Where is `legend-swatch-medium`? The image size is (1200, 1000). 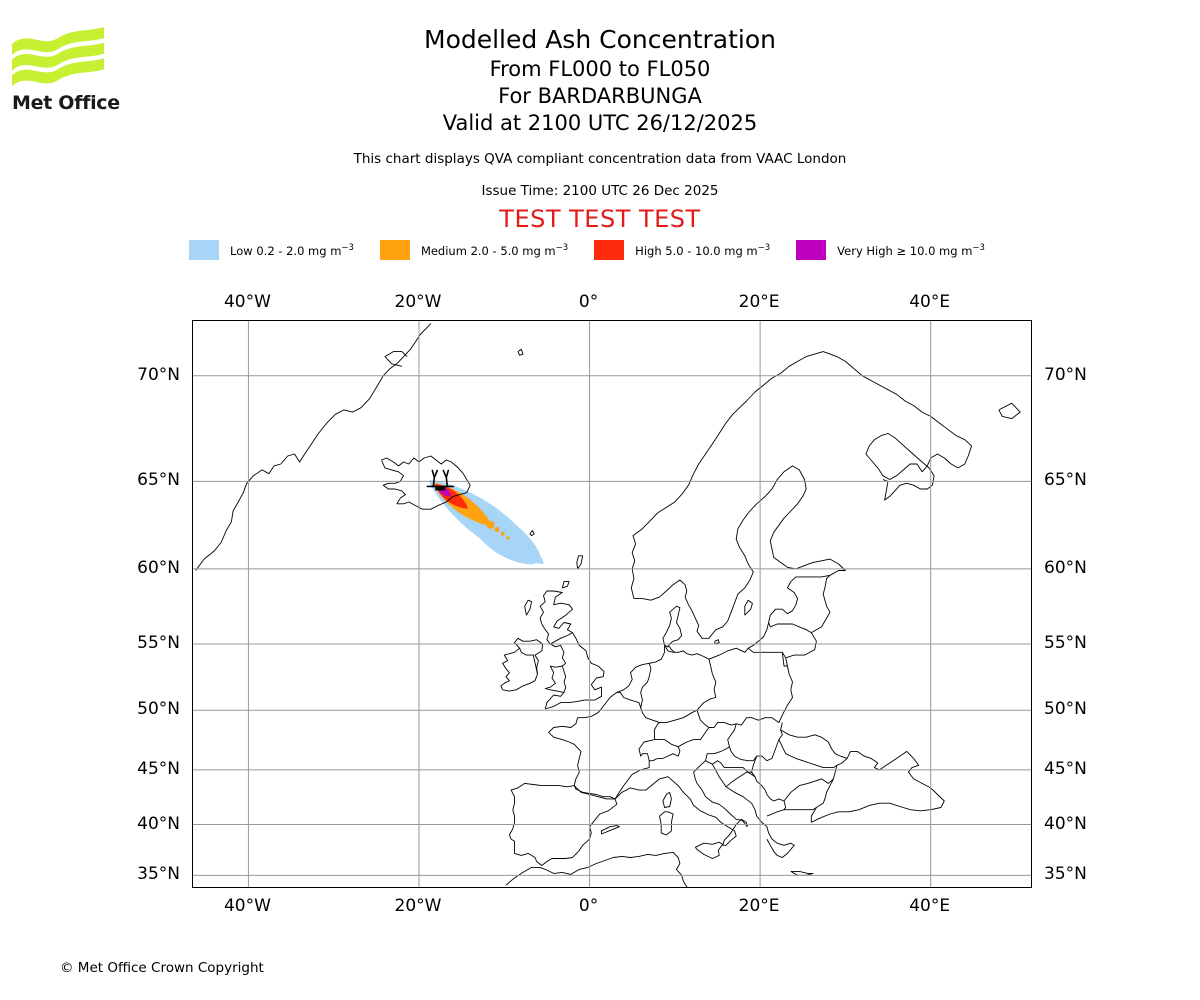 legend-swatch-medium is located at coordinates (394, 250).